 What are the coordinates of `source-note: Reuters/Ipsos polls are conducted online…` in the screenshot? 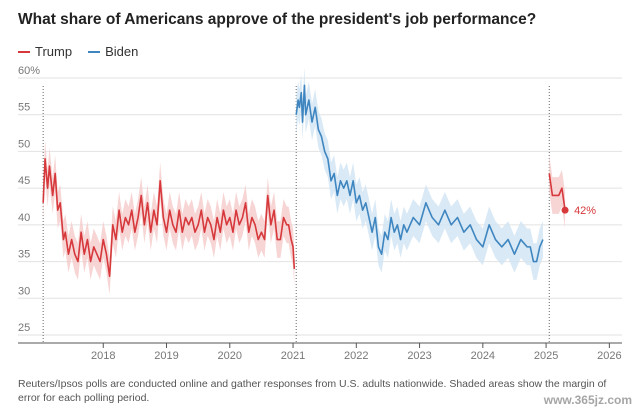 It's located at (312, 391).